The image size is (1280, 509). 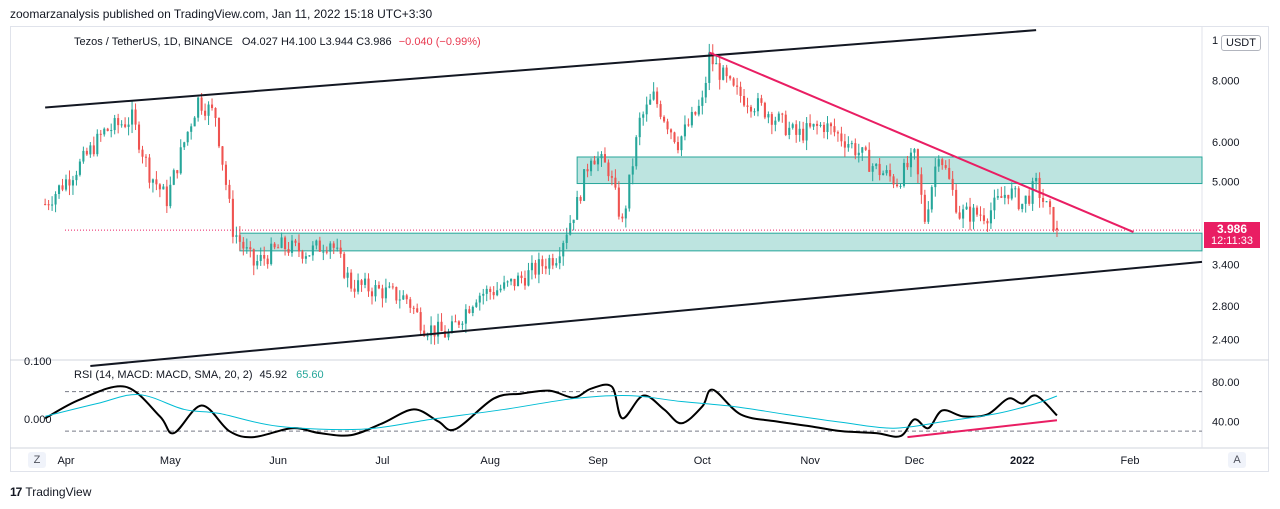 I want to click on price-tick-label: 5.000, so click(x=1226, y=182).